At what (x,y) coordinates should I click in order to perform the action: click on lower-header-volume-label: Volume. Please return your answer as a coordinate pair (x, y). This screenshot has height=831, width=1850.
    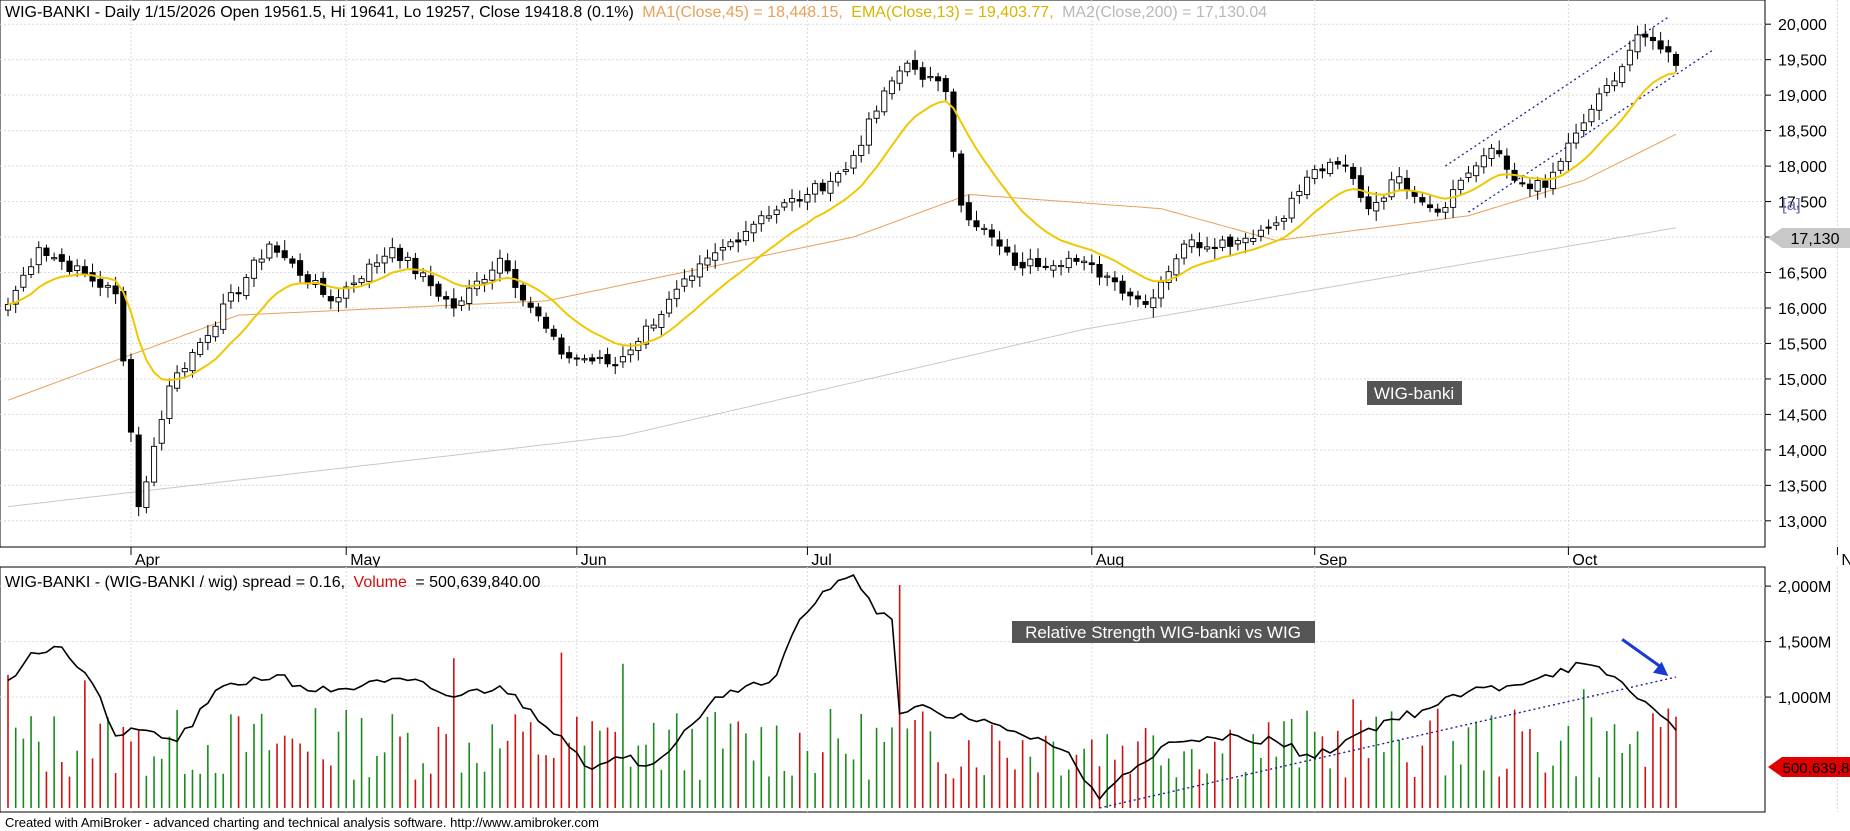
    Looking at the image, I should click on (380, 582).